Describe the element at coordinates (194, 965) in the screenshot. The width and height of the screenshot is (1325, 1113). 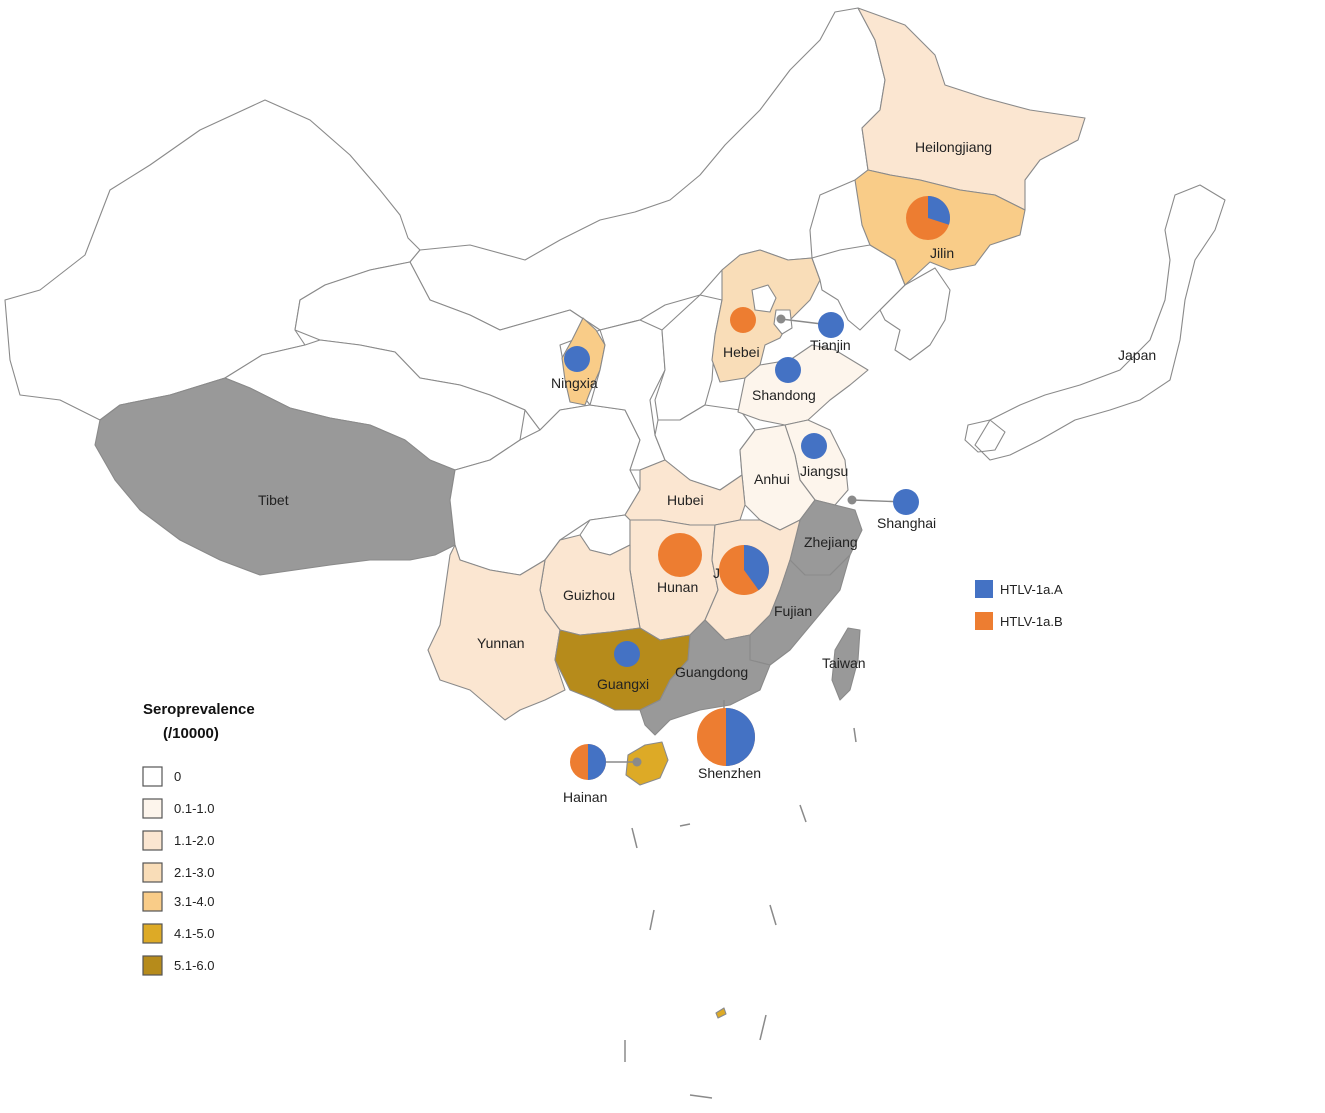
I see `legend-label-6: 5.1-6.0` at that location.